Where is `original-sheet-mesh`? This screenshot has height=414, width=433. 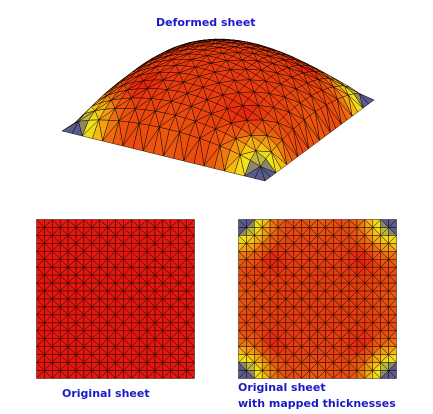
original-sheet-mesh is located at coordinates (115, 299).